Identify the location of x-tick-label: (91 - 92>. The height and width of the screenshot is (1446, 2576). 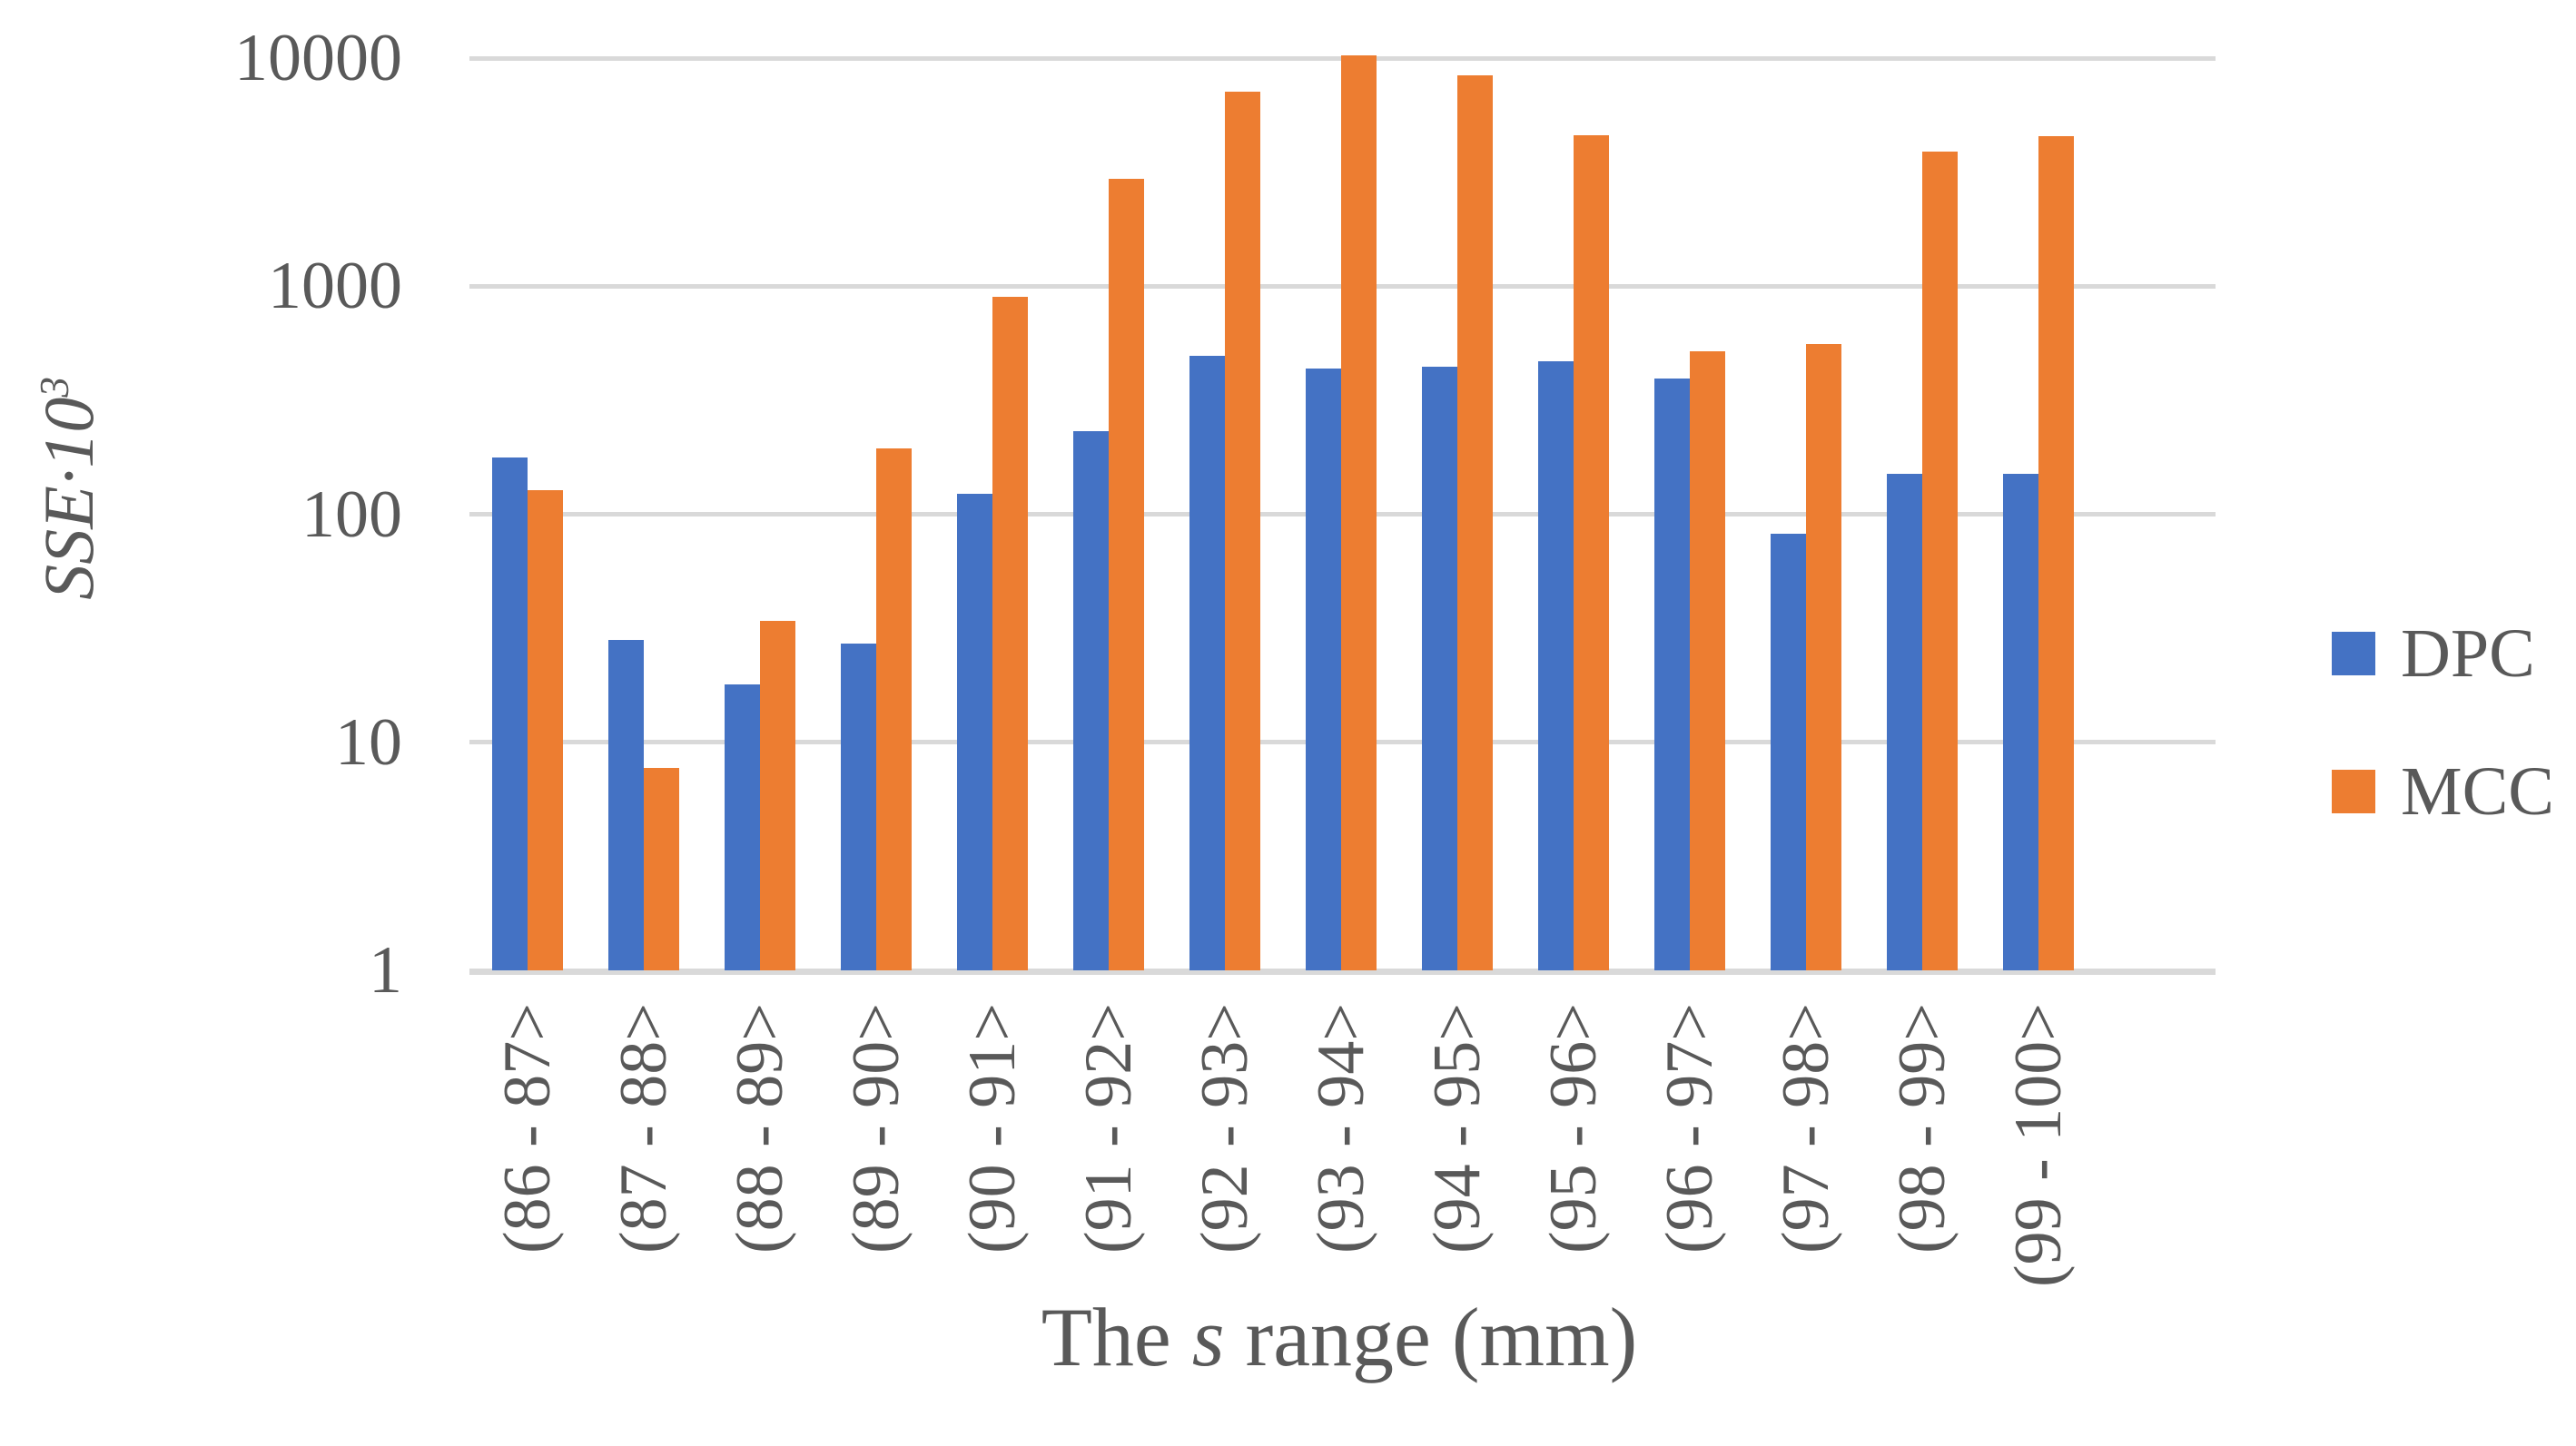
(1109, 1149).